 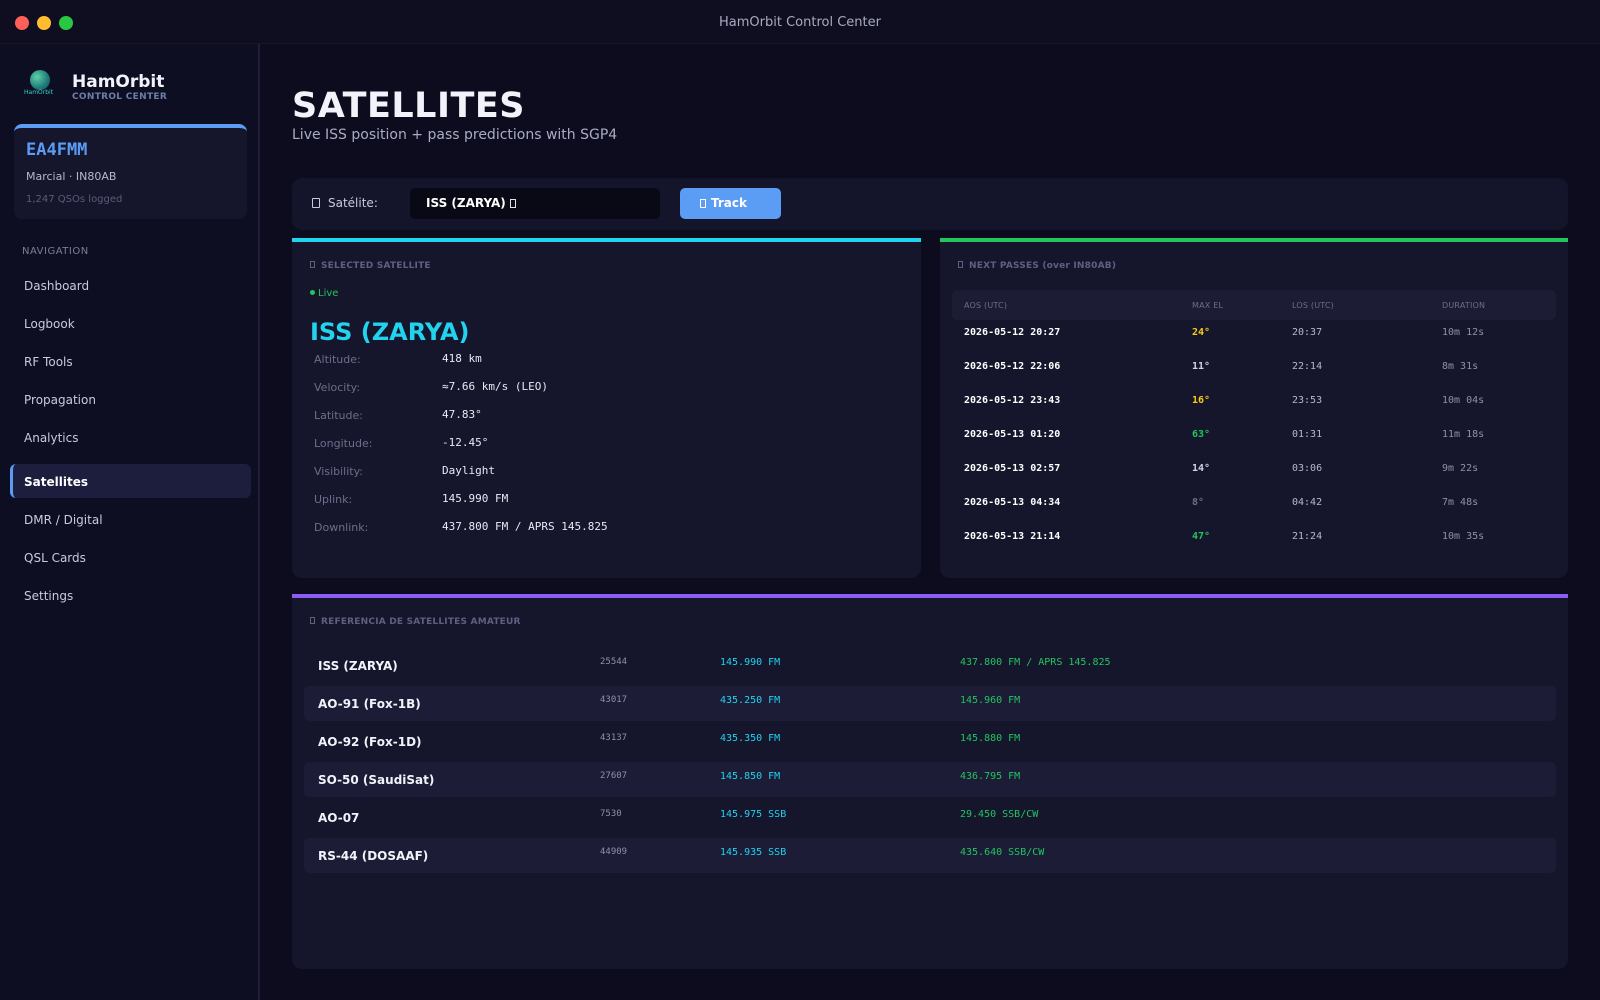 I want to click on ref-downlink: 145.960 FM, so click(x=990, y=700).